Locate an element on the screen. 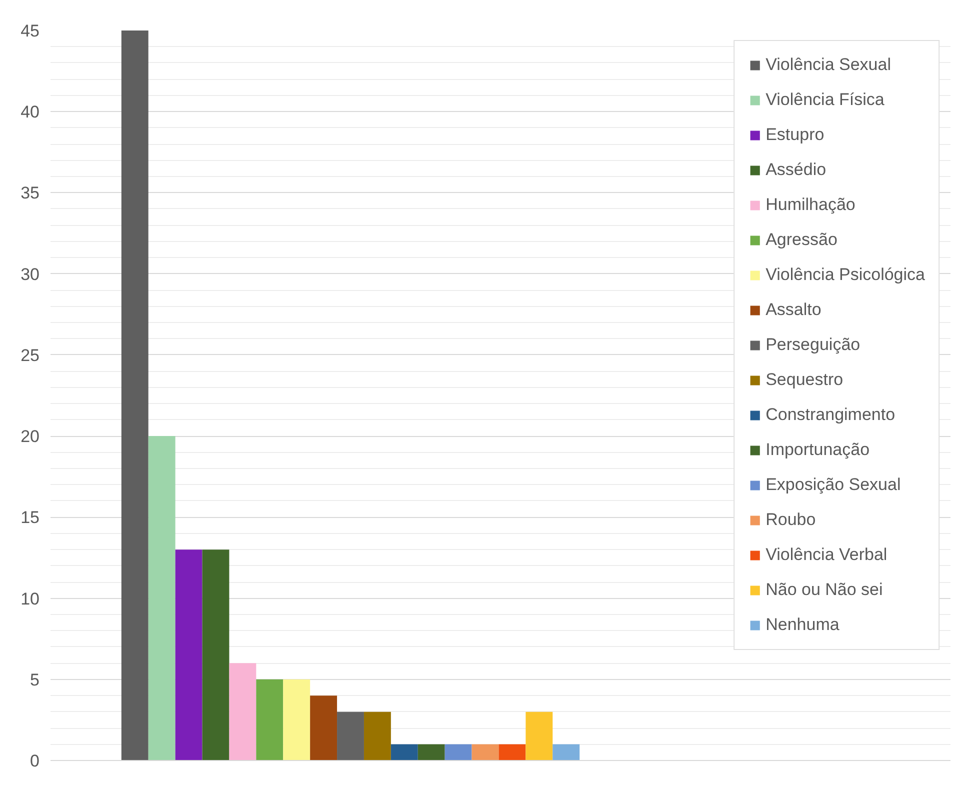 Image resolution: width=968 pixels, height=793 pixels. legend-label: Violência Verbal is located at coordinates (827, 555).